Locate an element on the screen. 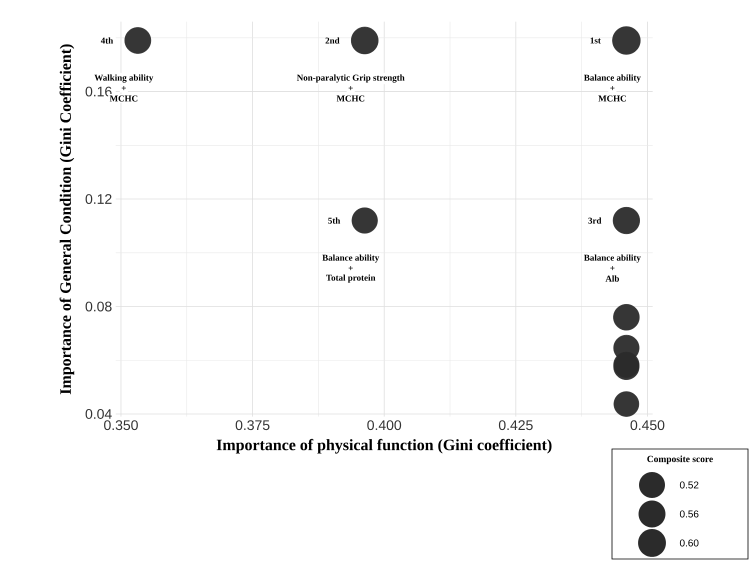 This screenshot has height=563, width=750. x-tick-label: 0.450 is located at coordinates (647, 425).